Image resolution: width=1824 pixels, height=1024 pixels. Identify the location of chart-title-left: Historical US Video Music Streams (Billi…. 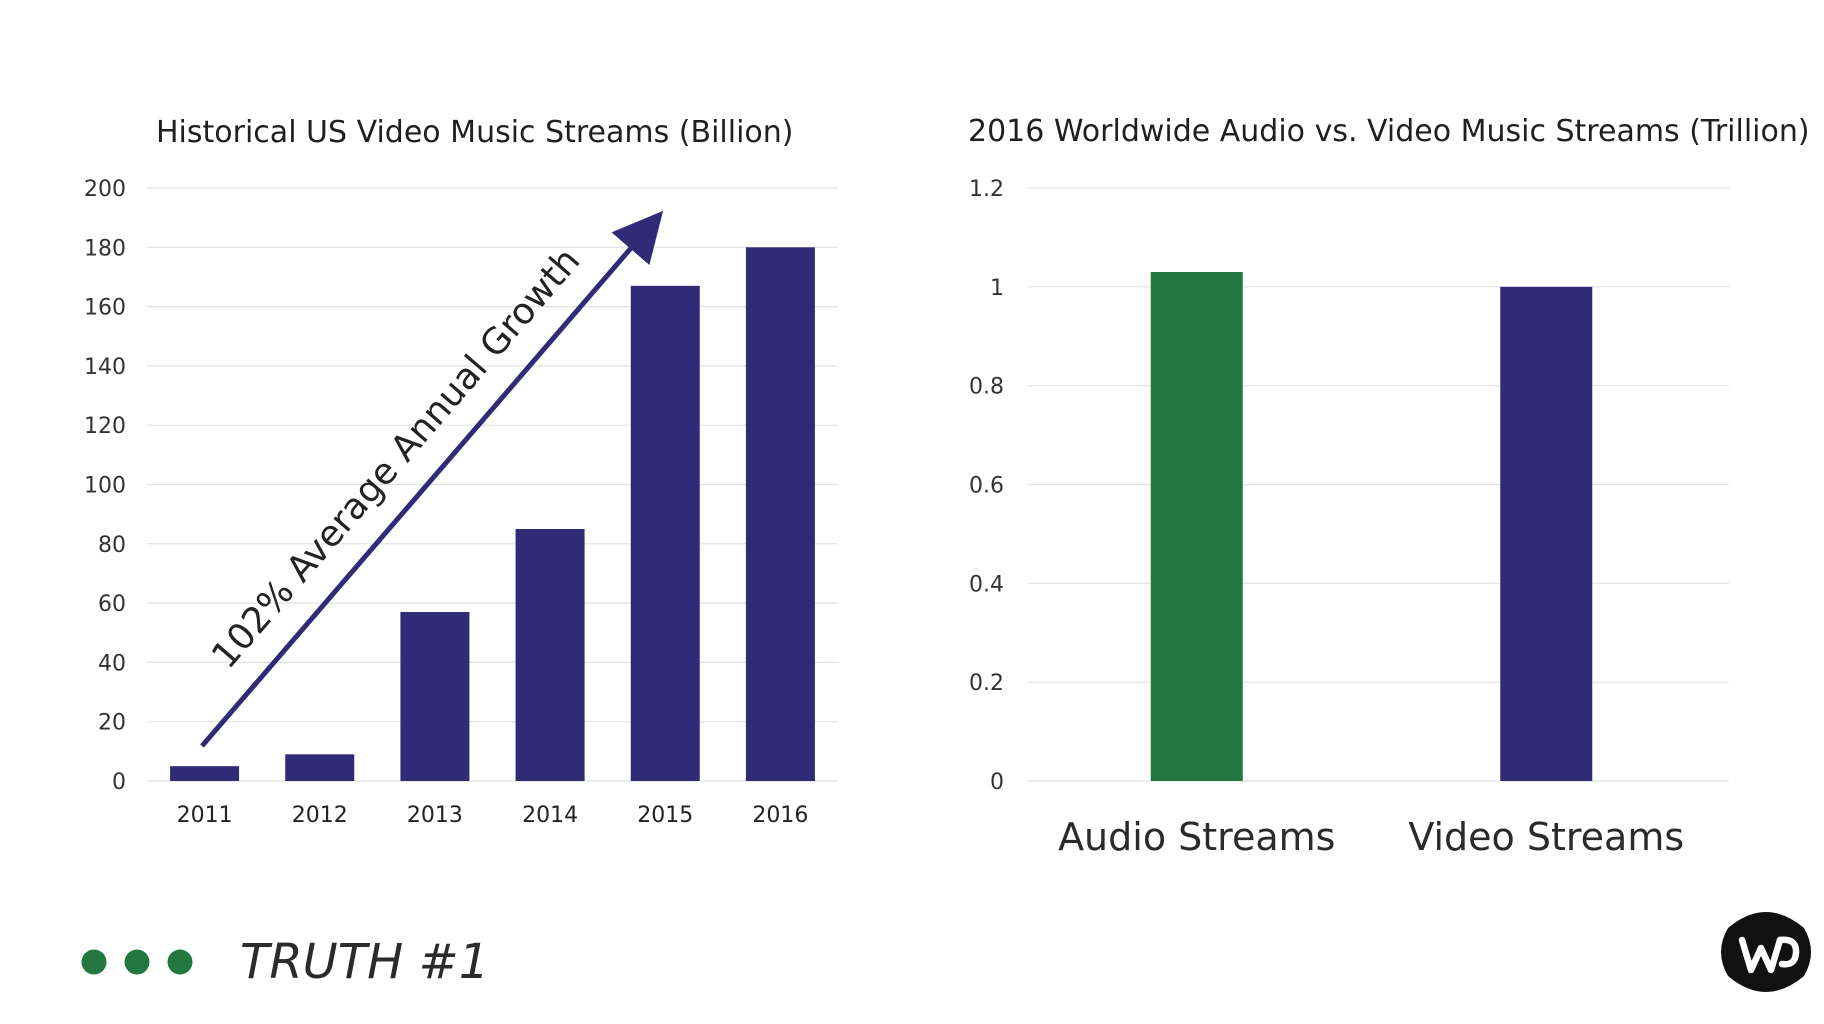
(475, 132).